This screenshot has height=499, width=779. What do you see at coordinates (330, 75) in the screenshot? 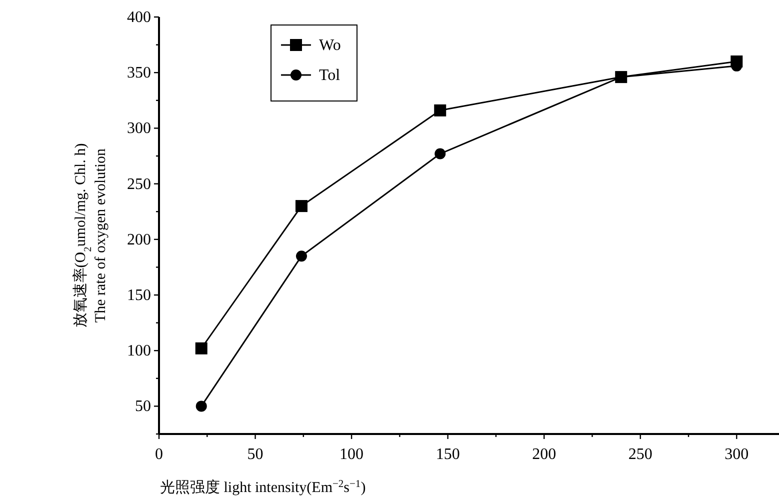
I see `legend-label: Tol` at bounding box center [330, 75].